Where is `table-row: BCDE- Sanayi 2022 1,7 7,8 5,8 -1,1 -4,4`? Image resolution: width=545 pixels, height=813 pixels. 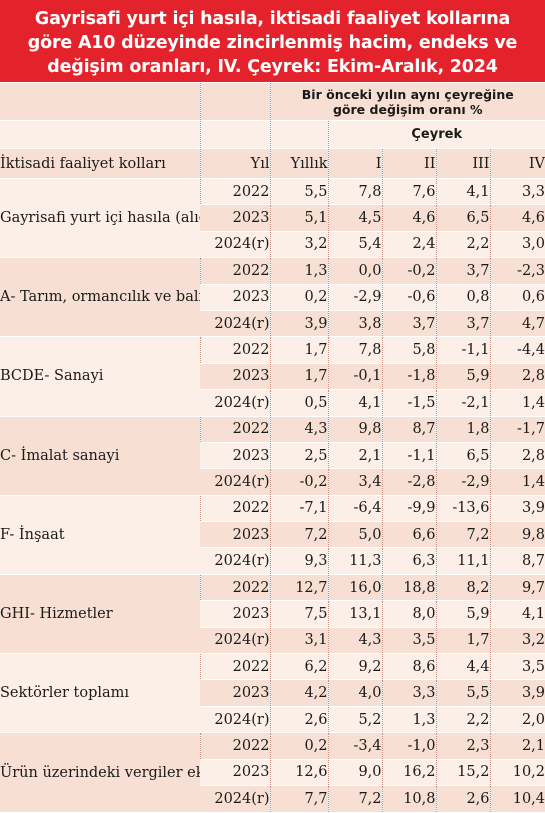
table-row: BCDE- Sanayi 2022 1,7 7,8 5,8 -1,1 -4,4 is located at coordinates (272, 376).